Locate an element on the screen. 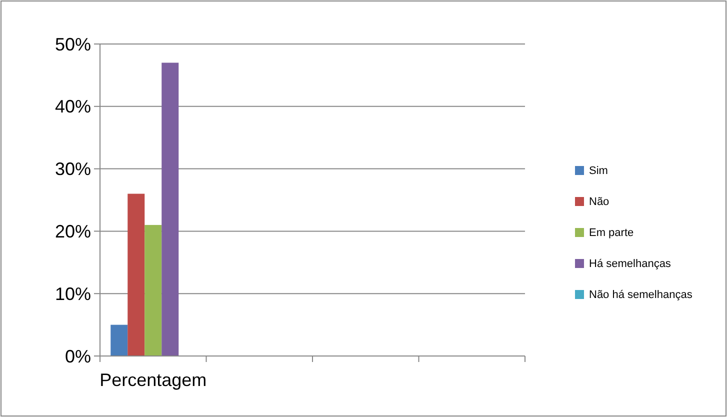 This screenshot has width=727, height=417. legend-label: Não is located at coordinates (599, 202).